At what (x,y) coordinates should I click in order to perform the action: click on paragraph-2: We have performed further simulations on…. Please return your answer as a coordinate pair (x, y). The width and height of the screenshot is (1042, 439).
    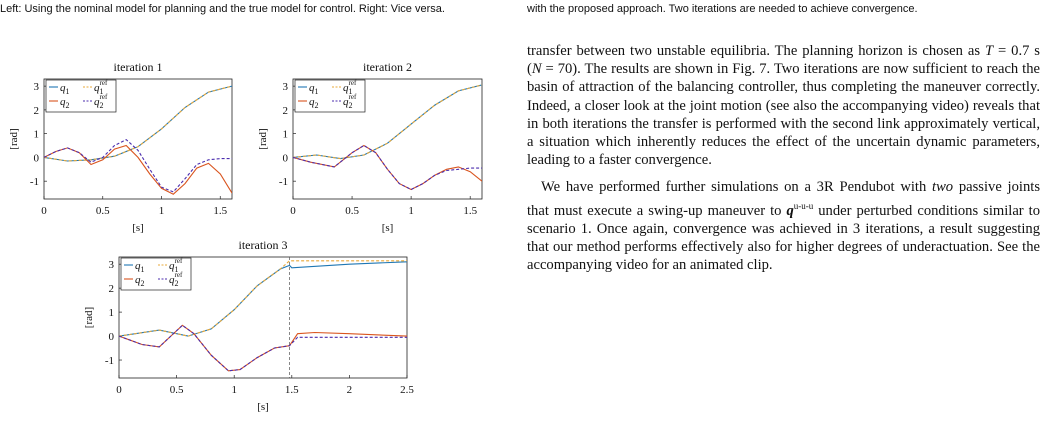
    Looking at the image, I should click on (784, 226).